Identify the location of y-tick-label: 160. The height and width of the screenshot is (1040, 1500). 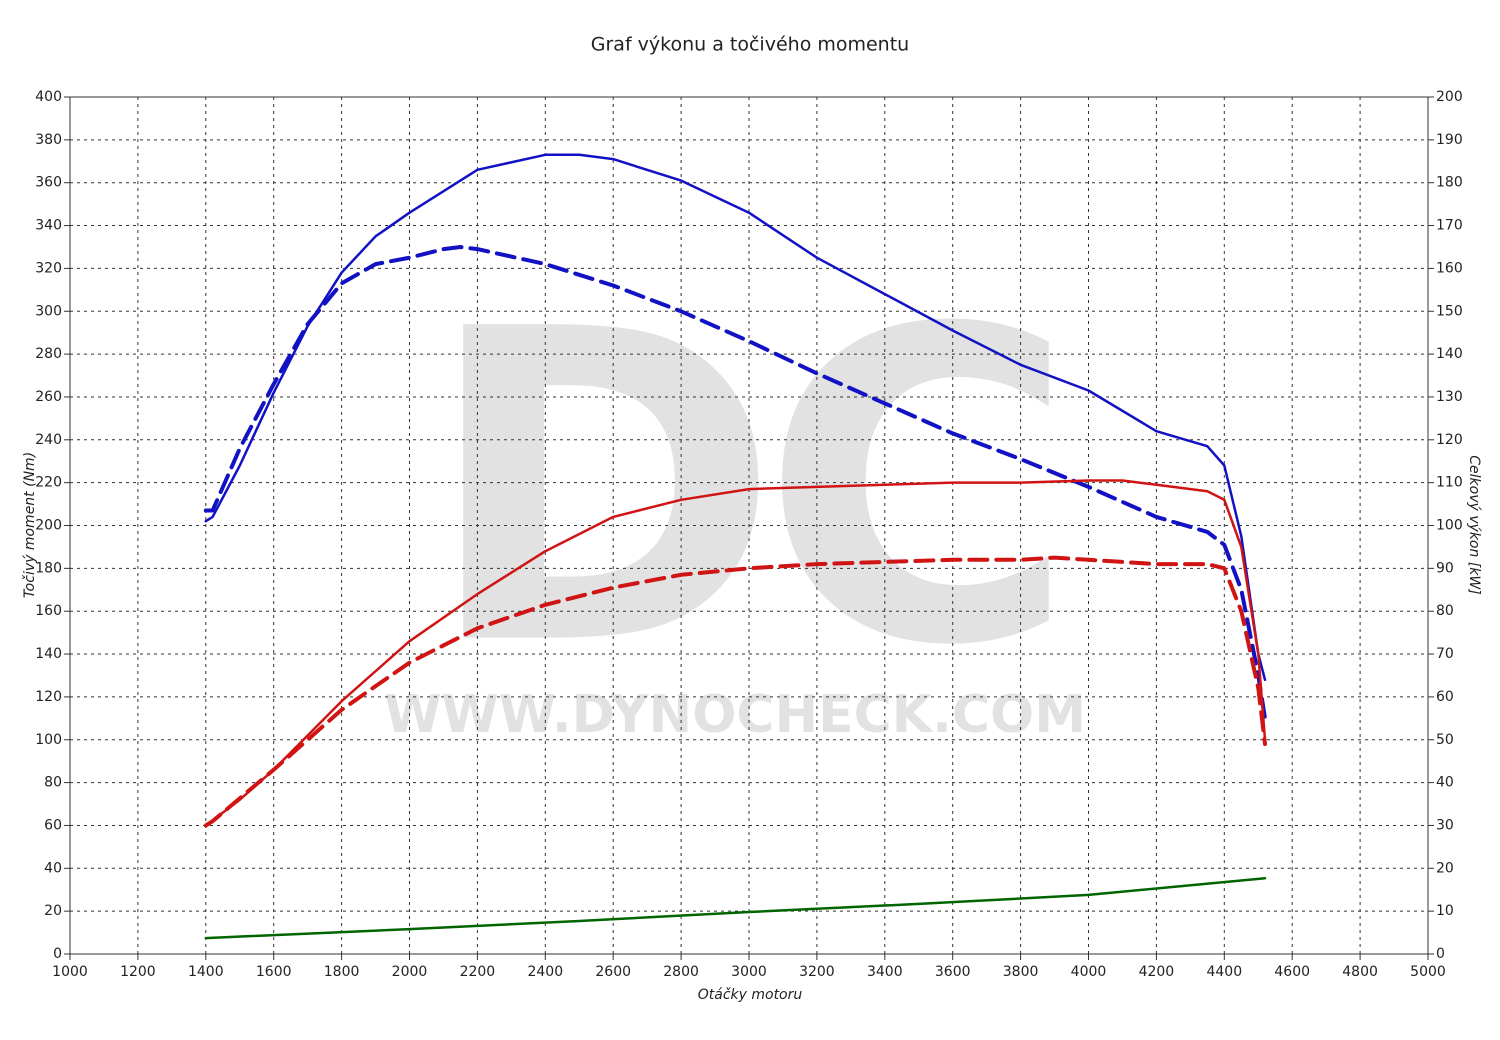
(48, 611).